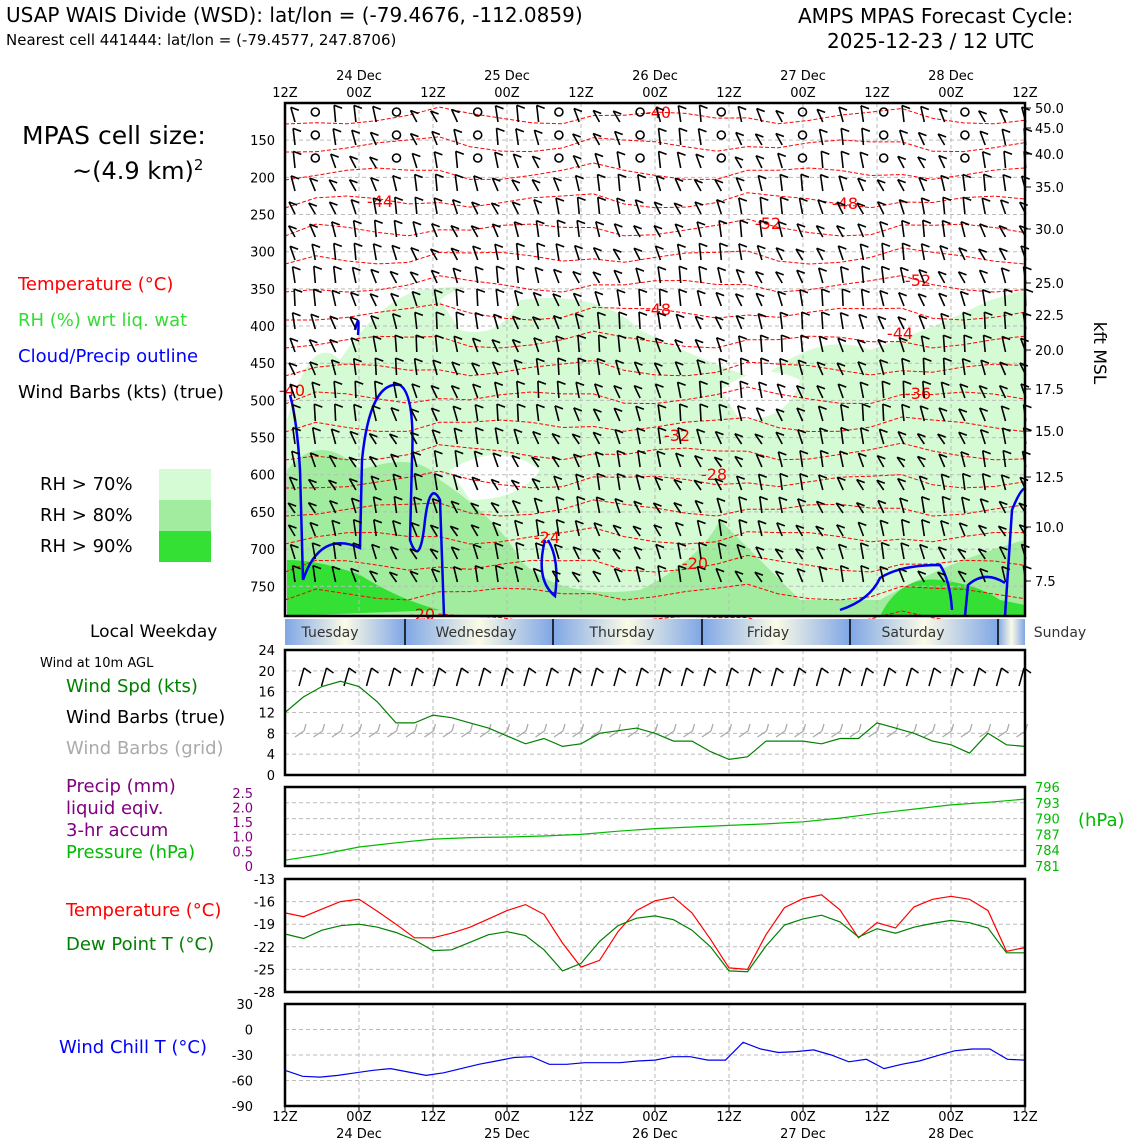 This screenshot has height=1140, width=1140. I want to click on legend-item: RH (%) wrt liq. wat, so click(103, 320).